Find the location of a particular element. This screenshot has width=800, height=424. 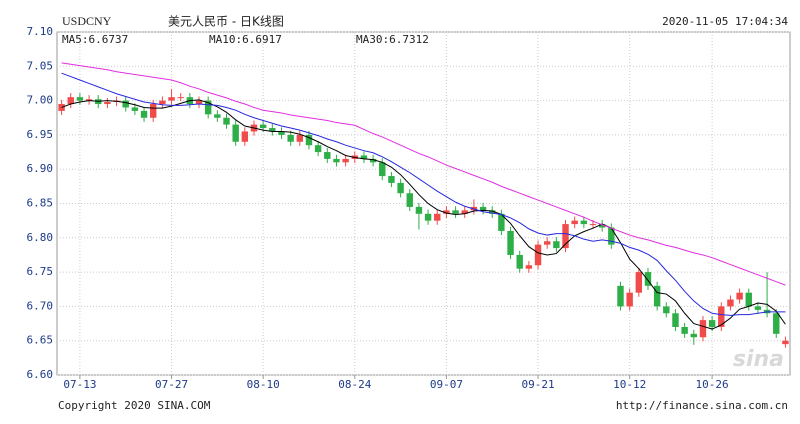

chart-title: 美元人民币 - 日K线图 is located at coordinates (226, 22).